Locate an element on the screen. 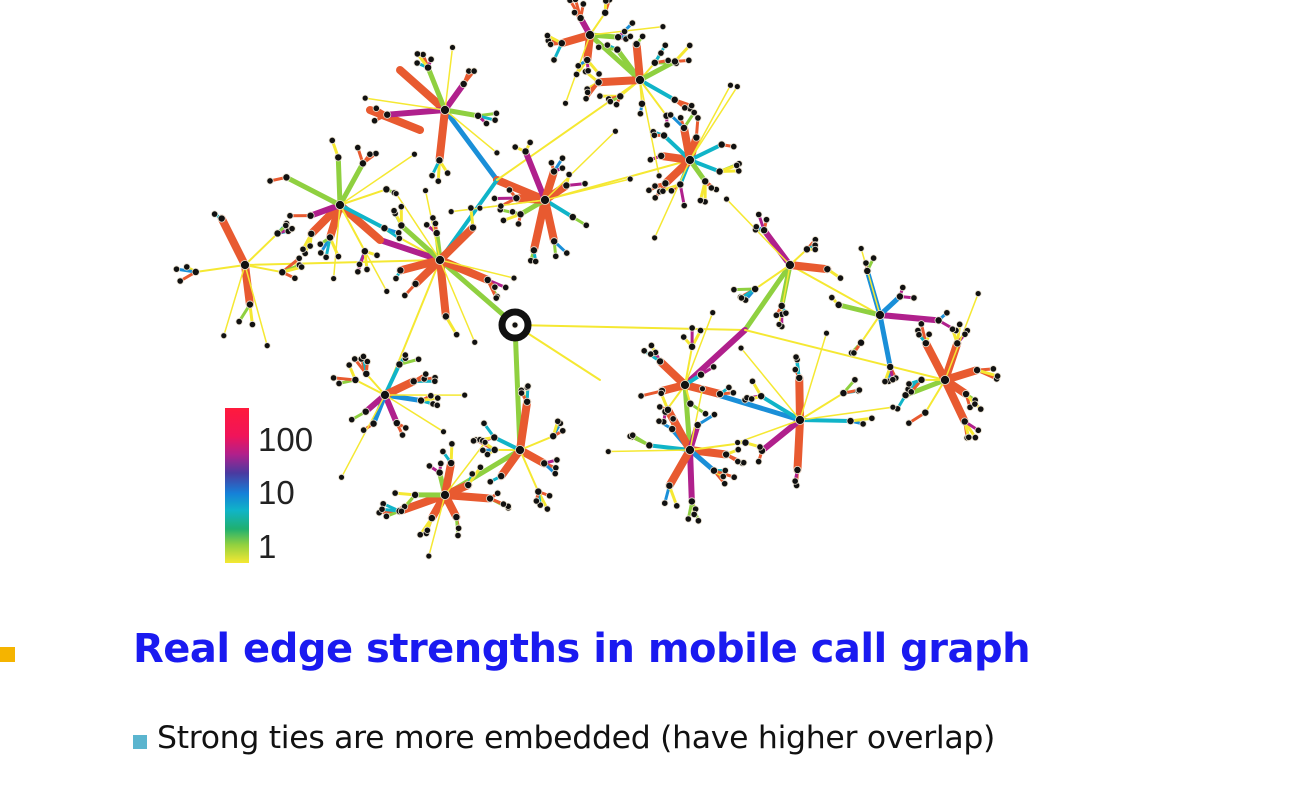  legend-label-1: 1 is located at coordinates (267, 546).